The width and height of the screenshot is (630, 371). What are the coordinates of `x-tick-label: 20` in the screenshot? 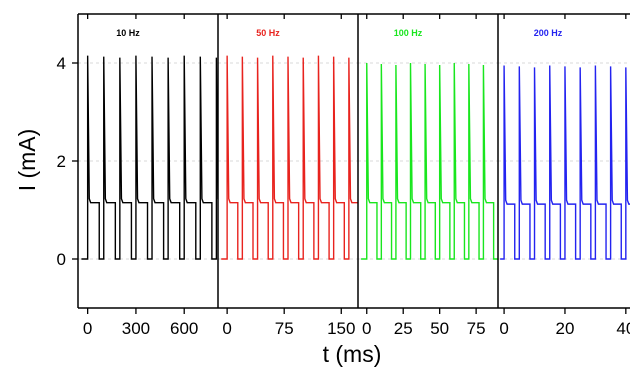 It's located at (564, 328).